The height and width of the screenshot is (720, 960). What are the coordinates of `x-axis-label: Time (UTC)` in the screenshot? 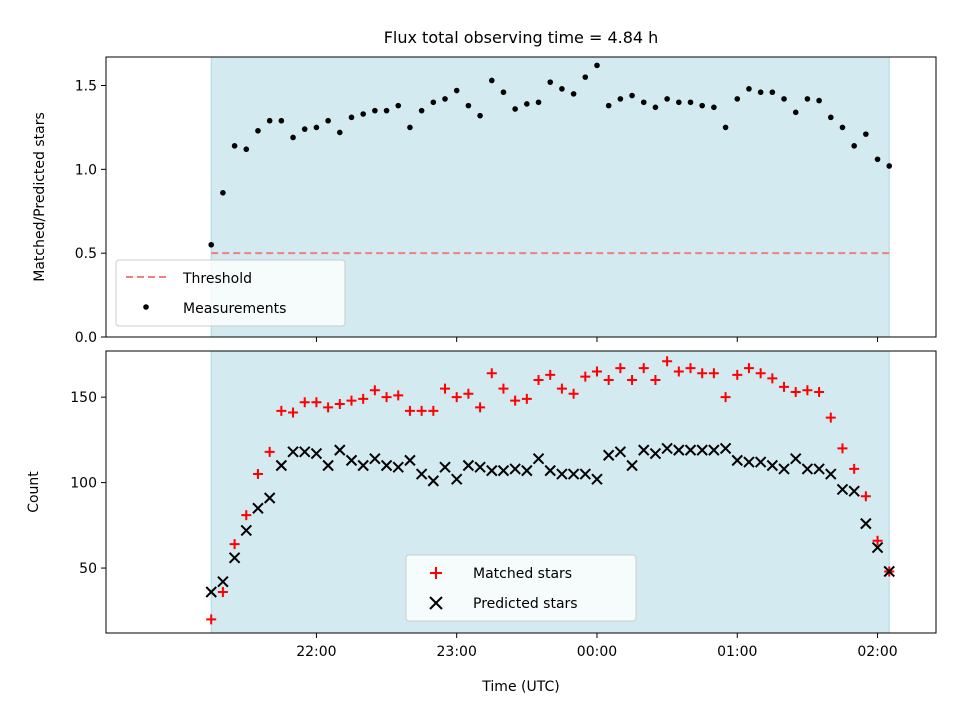 It's located at (520, 687).